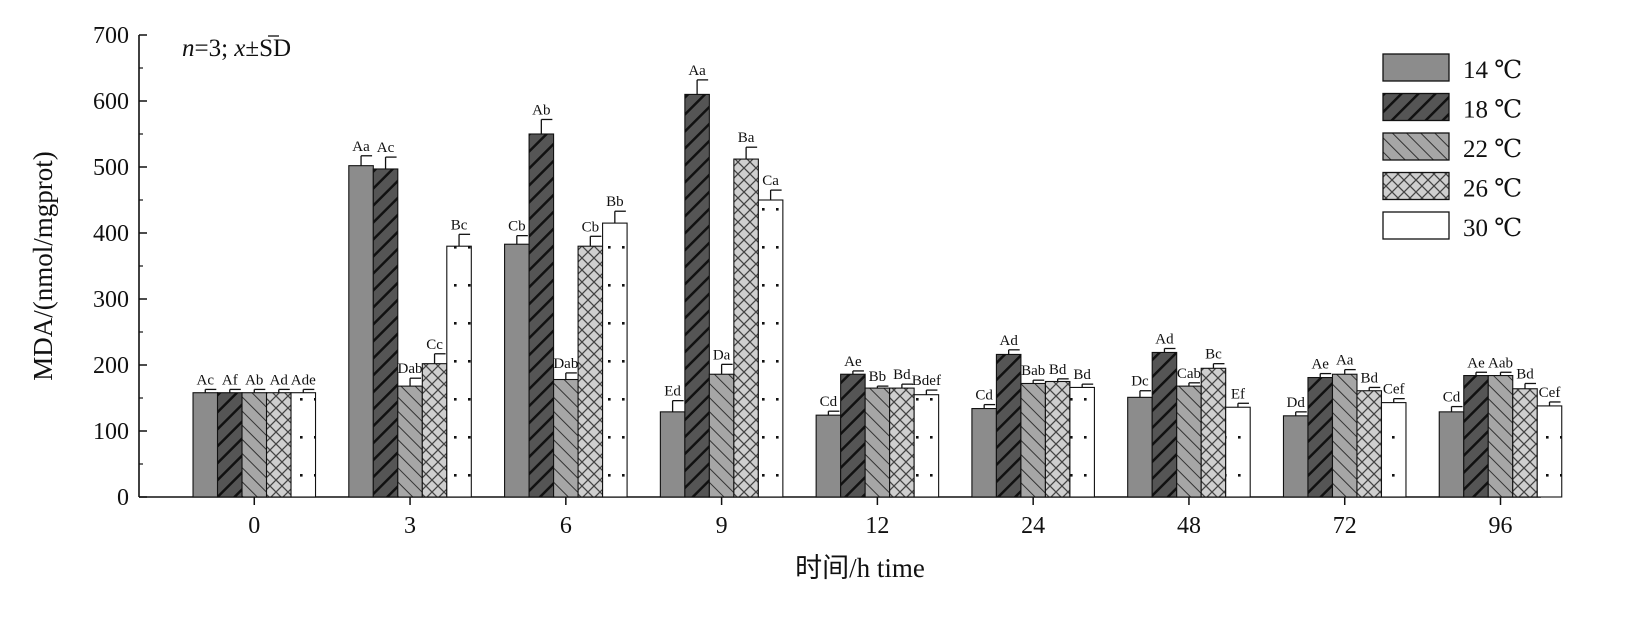 The height and width of the screenshot is (635, 1648). Describe the element at coordinates (111, 36) in the screenshot. I see `y-tick-label: 700` at that location.